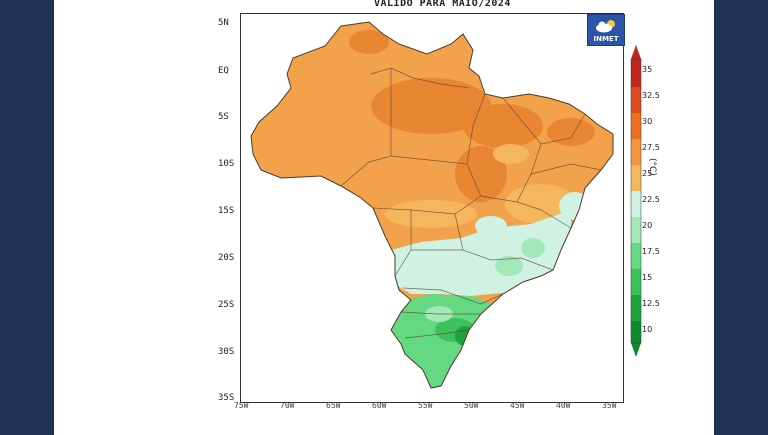 The width and height of the screenshot is (768, 435). I want to click on map-title: VÁLIDO PARA MAIO/2024, so click(442, 4).